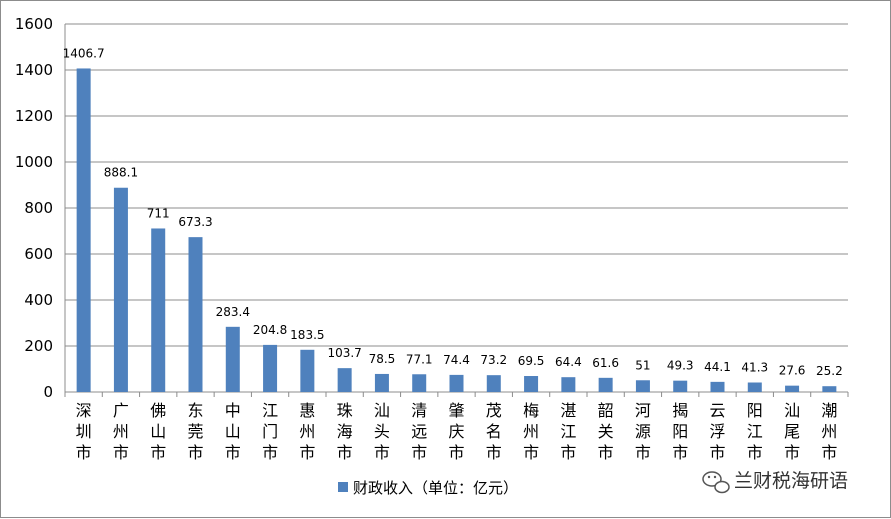 Image resolution: width=891 pixels, height=519 pixels. I want to click on category-label: 云浮市, so click(717, 431).